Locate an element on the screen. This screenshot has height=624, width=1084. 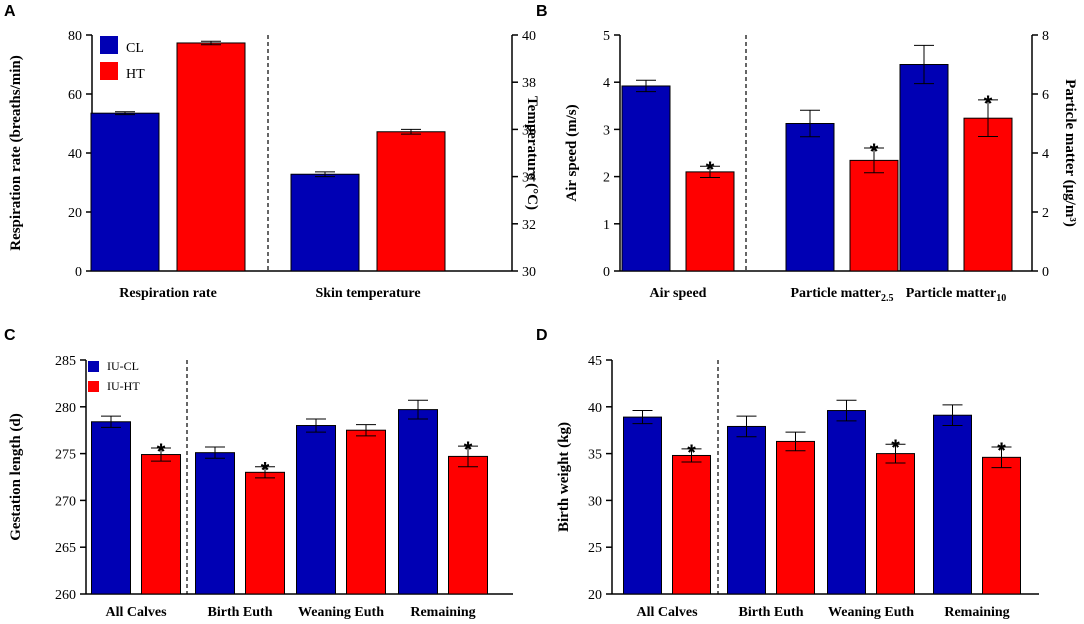
panel-c-category-label: Weaning Euth is located at coordinates (341, 612).